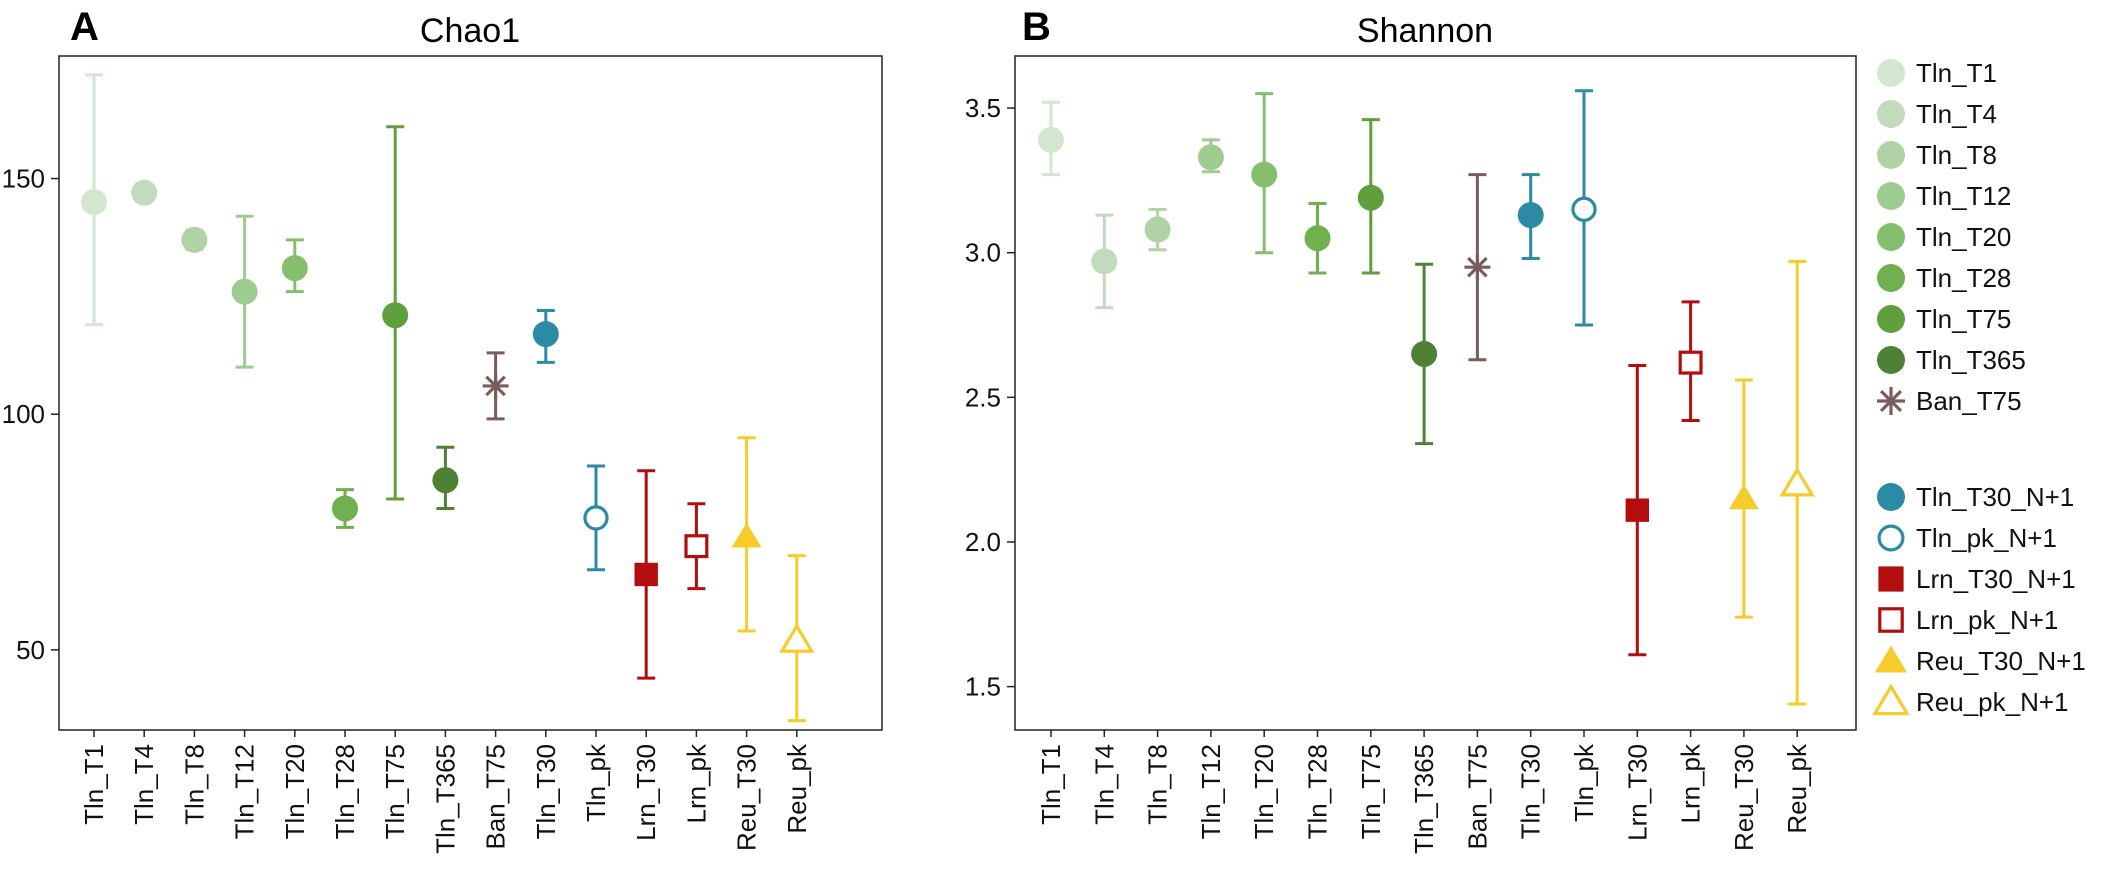 Image resolution: width=2128 pixels, height=871 pixels. What do you see at coordinates (1371, 791) in the screenshot?
I see `x-tick-label: Tln_T75` at bounding box center [1371, 791].